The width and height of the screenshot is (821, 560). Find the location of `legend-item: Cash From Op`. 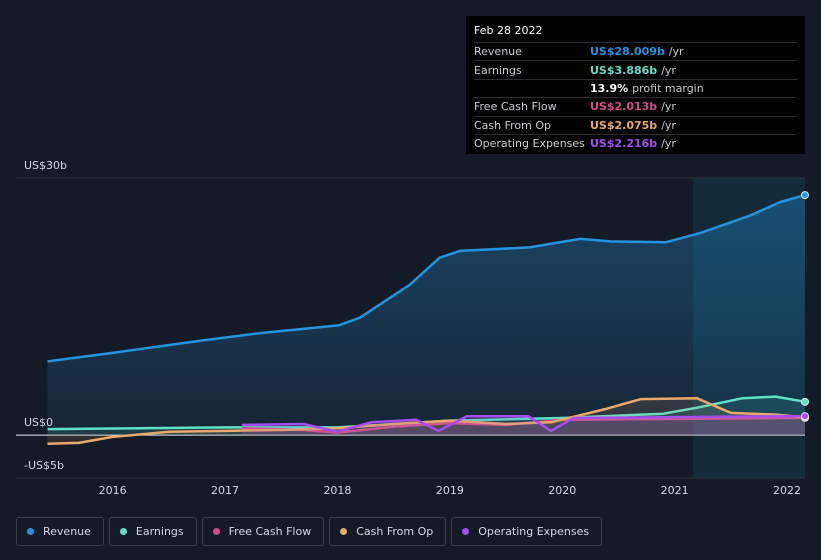

legend-item: Cash From Op is located at coordinates (388, 531).